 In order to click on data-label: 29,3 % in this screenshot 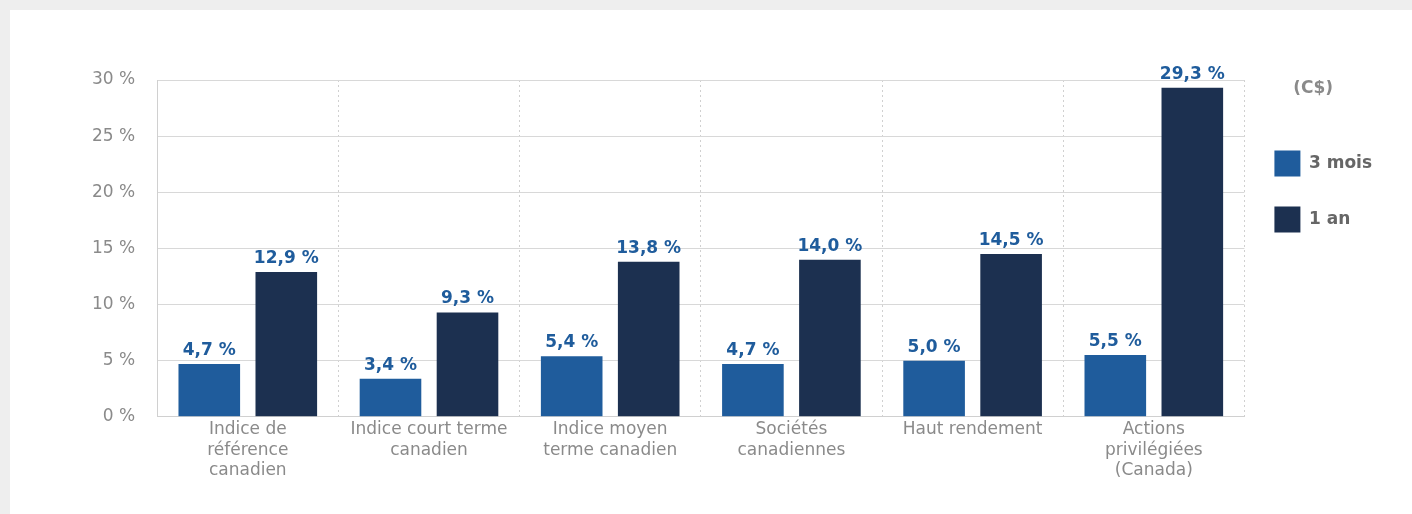, I will do `click(1192, 72)`.